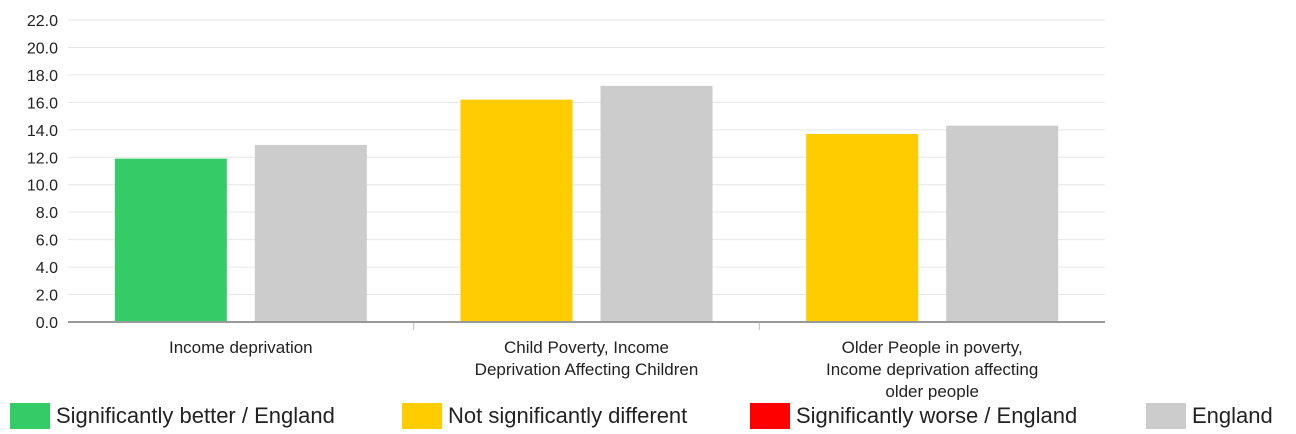 Image resolution: width=1296 pixels, height=434 pixels. I want to click on legend-swatch-not-different, so click(422, 416).